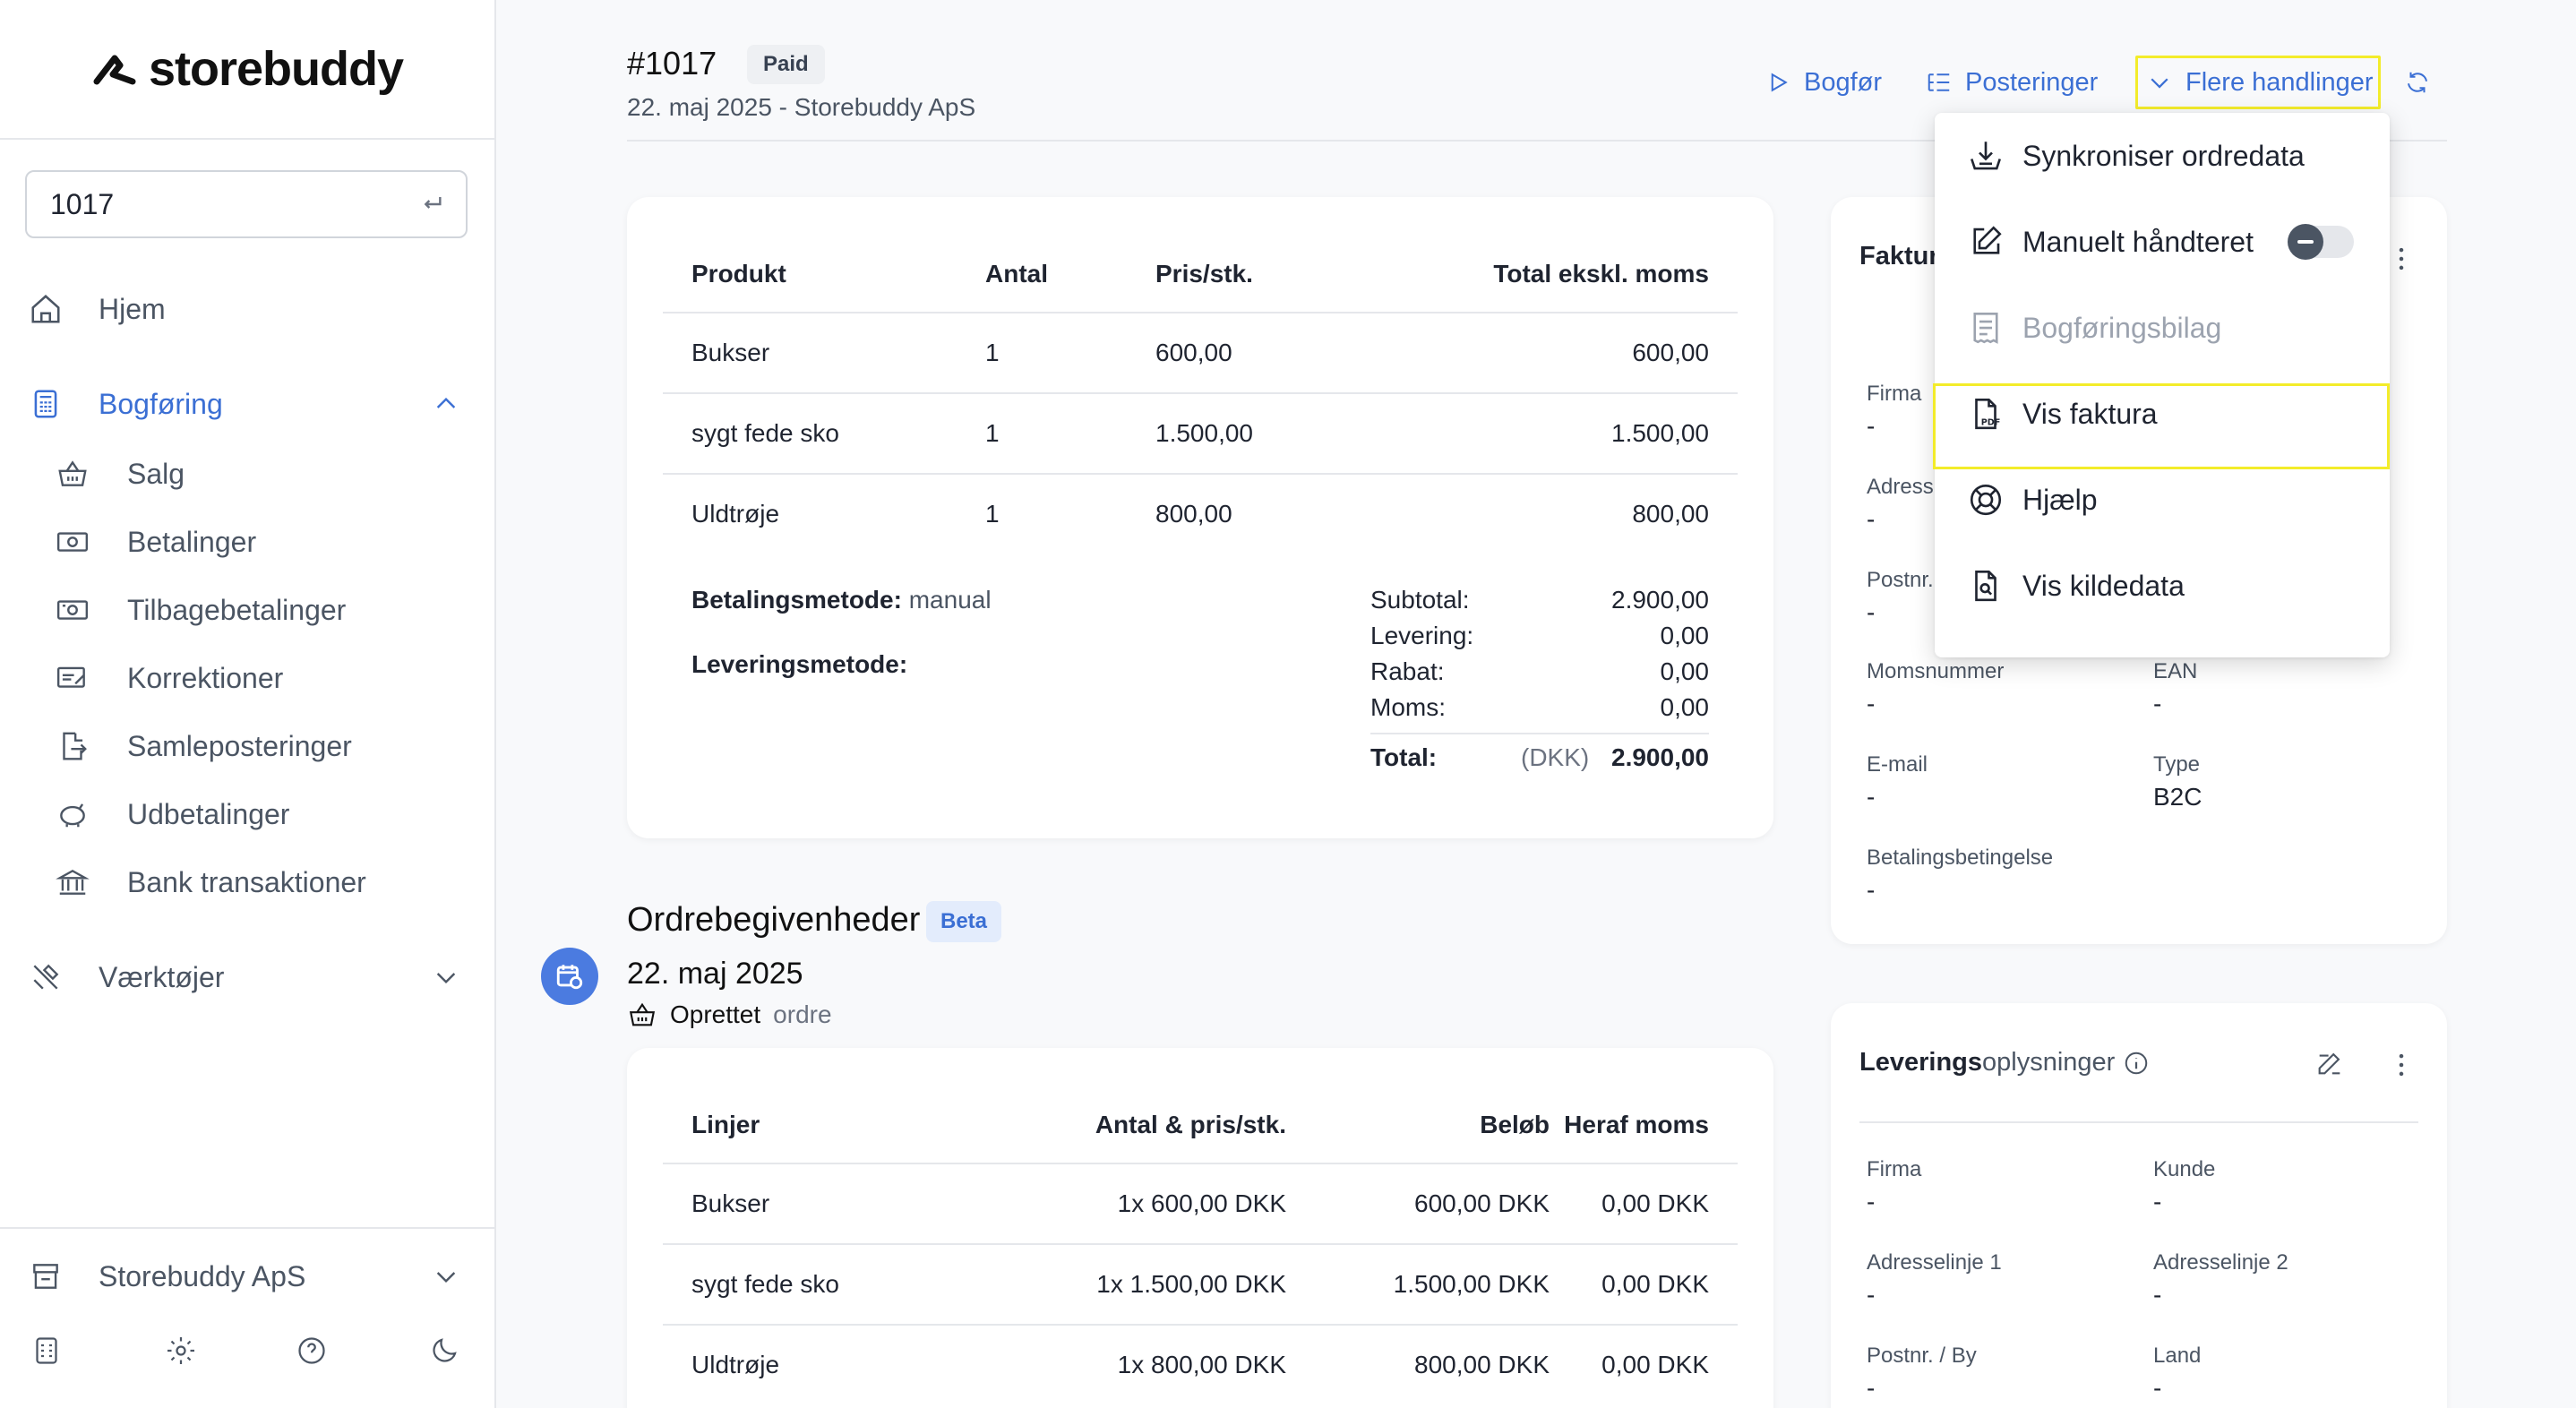 This screenshot has height=1408, width=2576. Describe the element at coordinates (738, 274) in the screenshot. I see `col-header-produkt: Produkt` at that location.